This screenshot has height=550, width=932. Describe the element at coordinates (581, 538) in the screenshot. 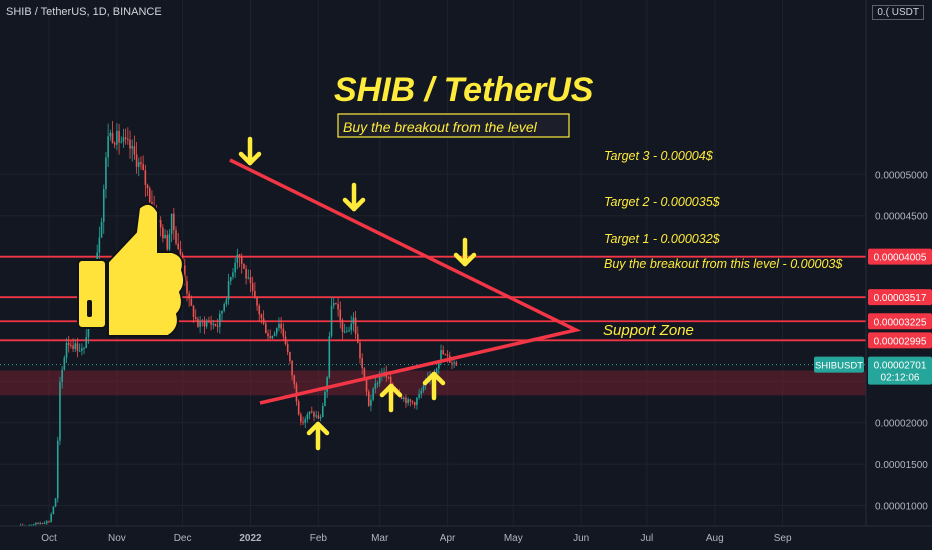

I see `time-tick-label: Jun` at that location.